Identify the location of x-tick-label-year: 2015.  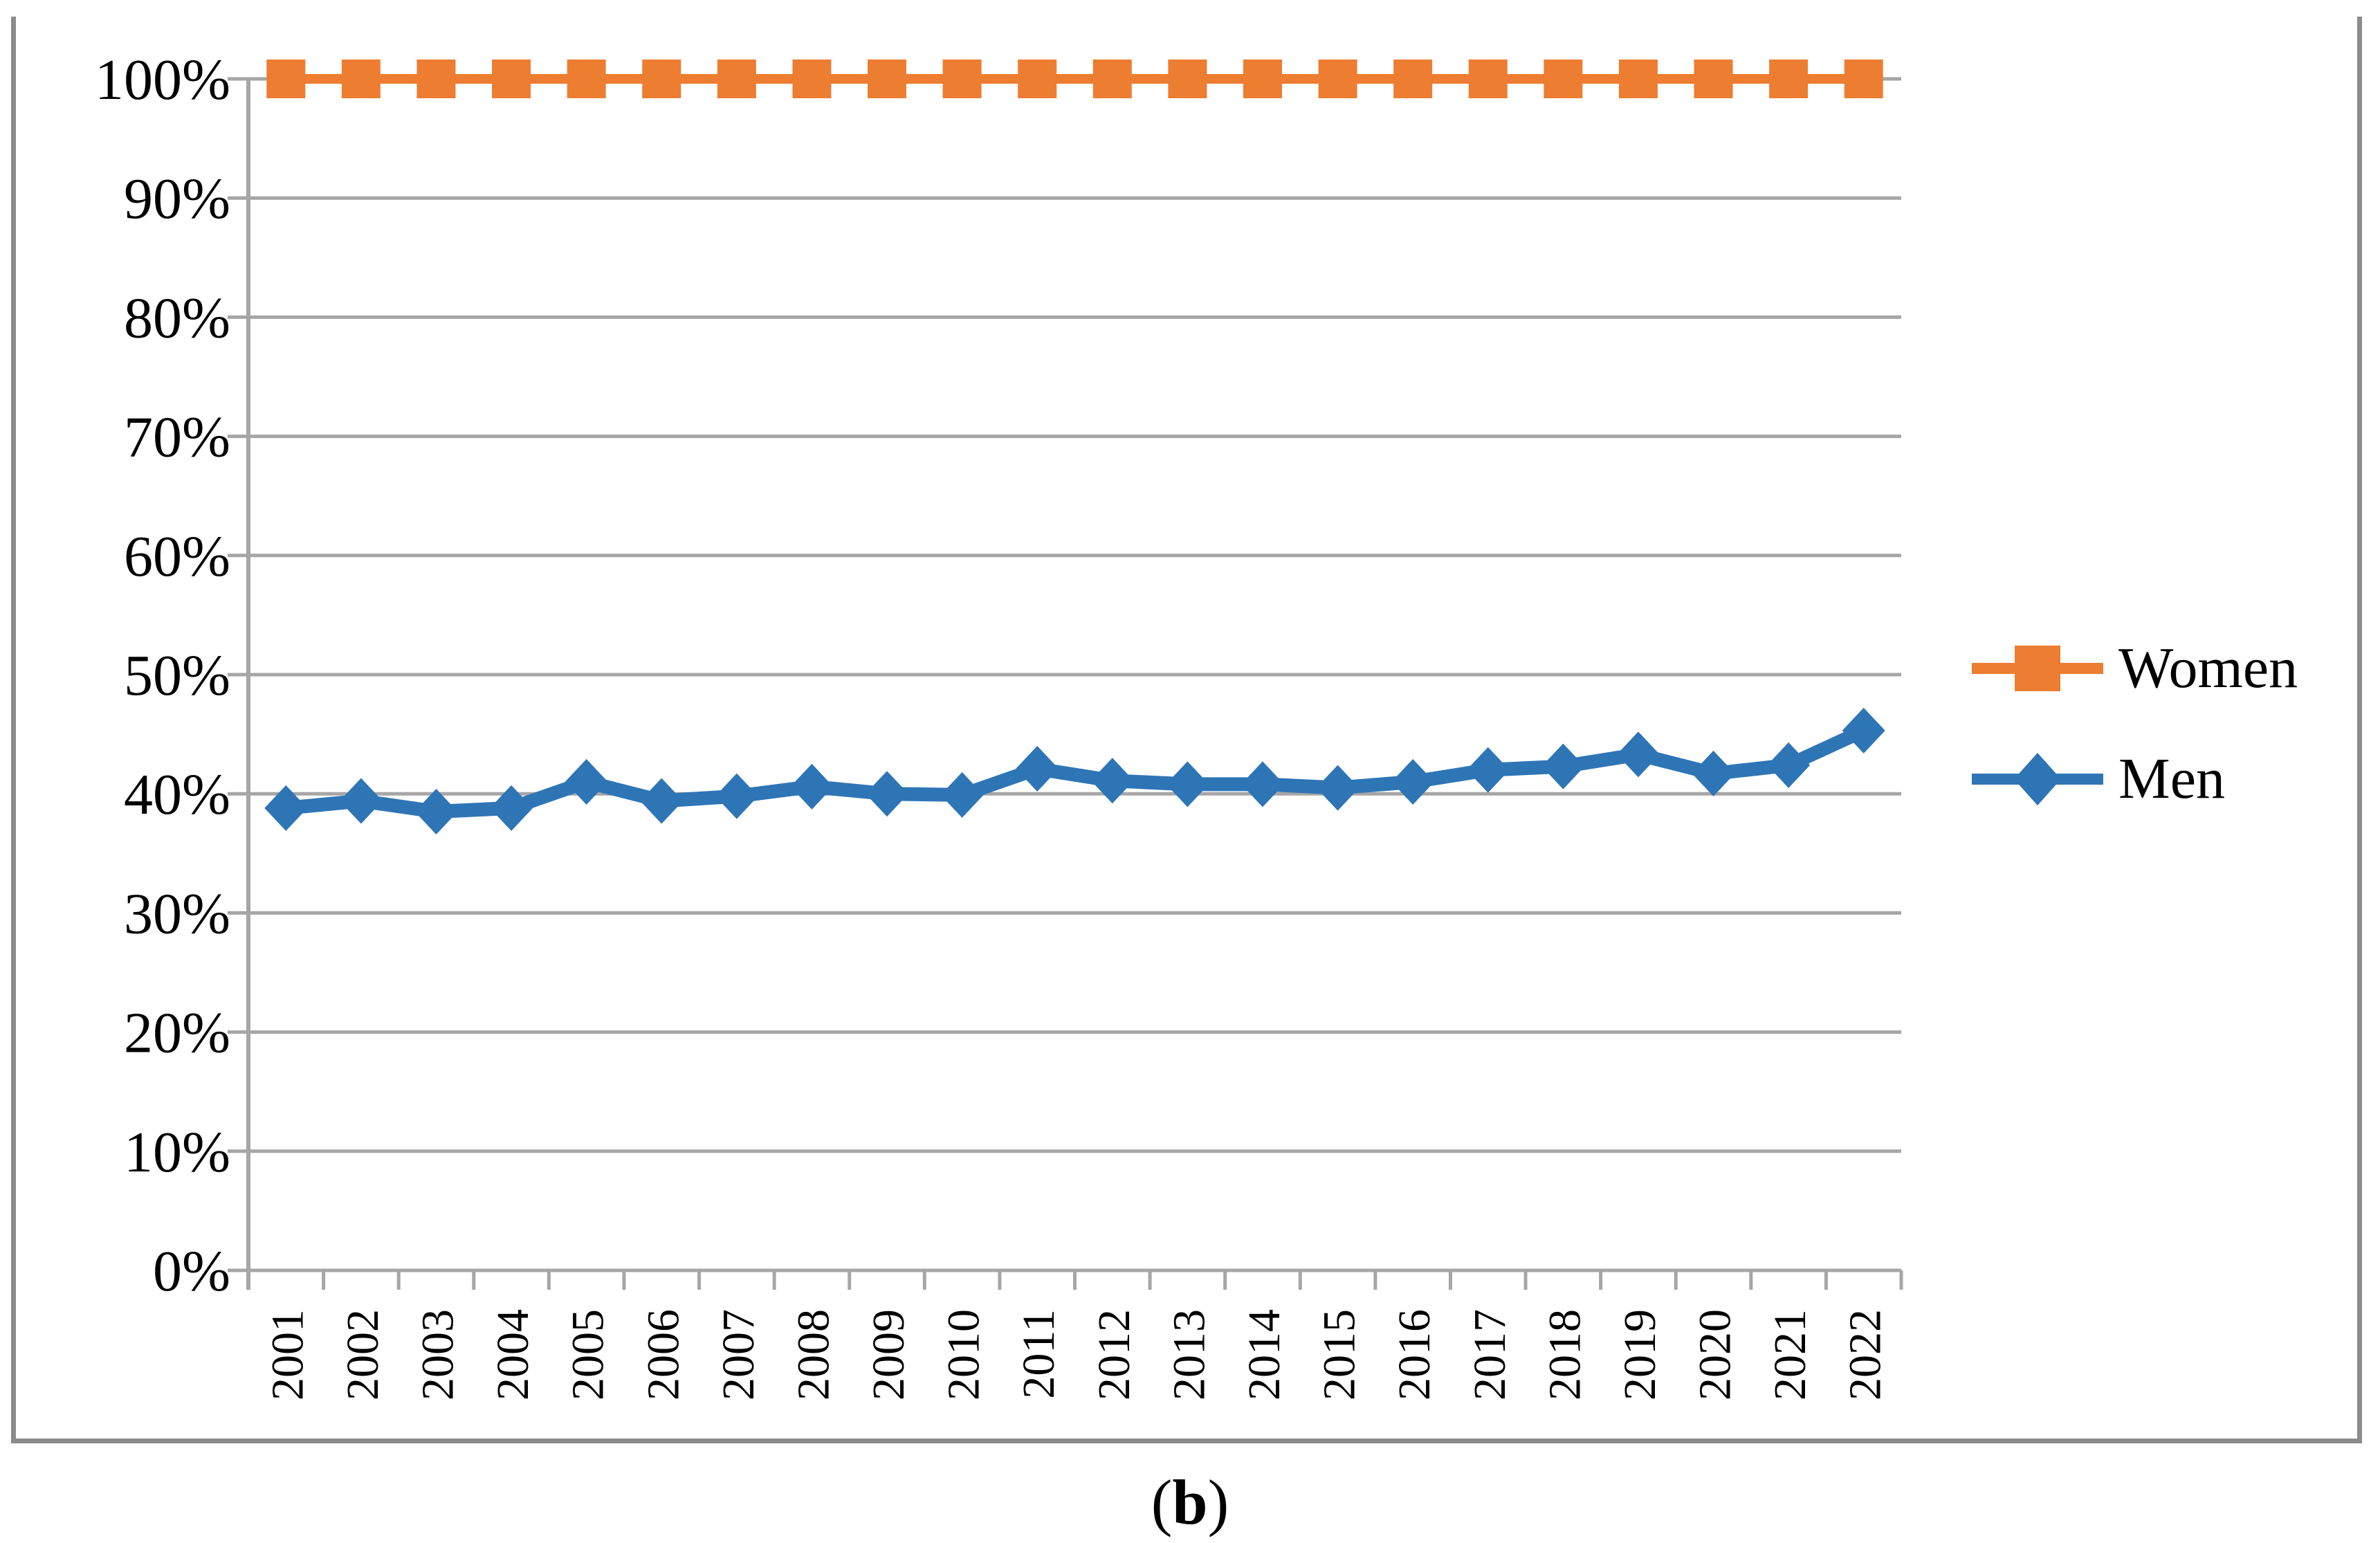
(1340, 1354).